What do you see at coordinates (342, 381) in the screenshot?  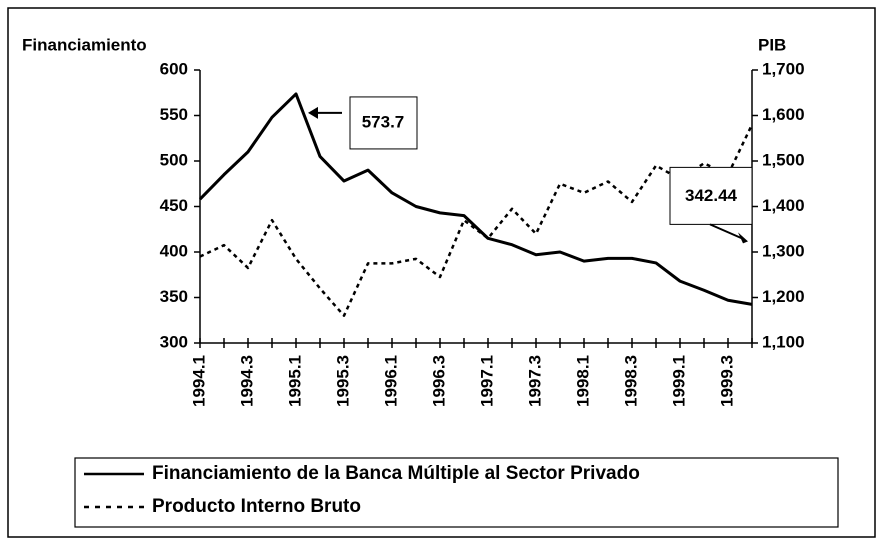 I see `x-tick-label: 1995.3` at bounding box center [342, 381].